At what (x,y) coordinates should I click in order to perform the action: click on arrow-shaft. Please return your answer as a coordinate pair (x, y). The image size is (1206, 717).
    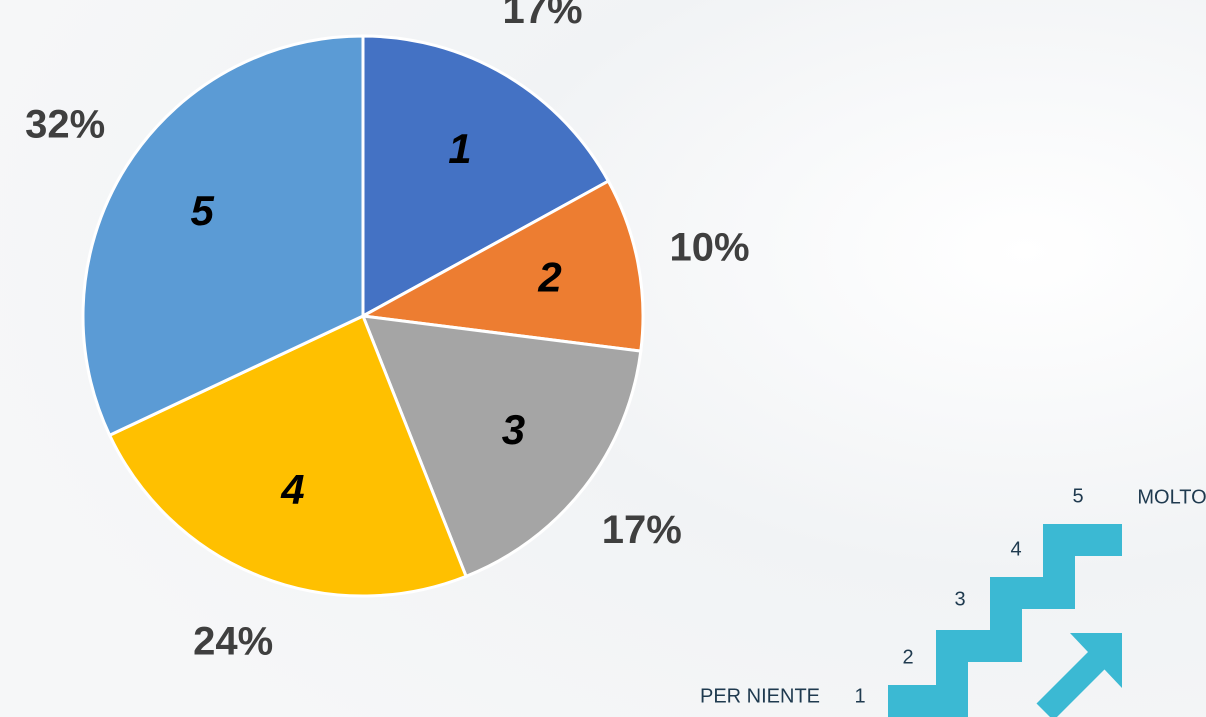
    Looking at the image, I should click on (1075, 680).